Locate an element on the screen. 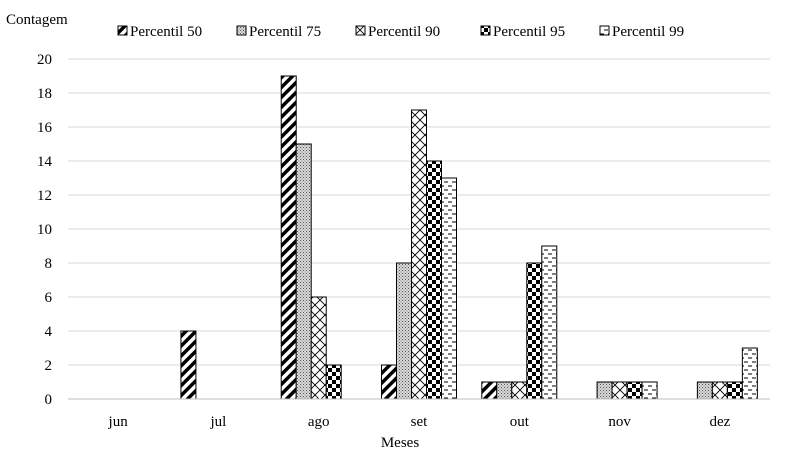 The image size is (792, 452). bar-percentil-95-ago is located at coordinates (333, 382).